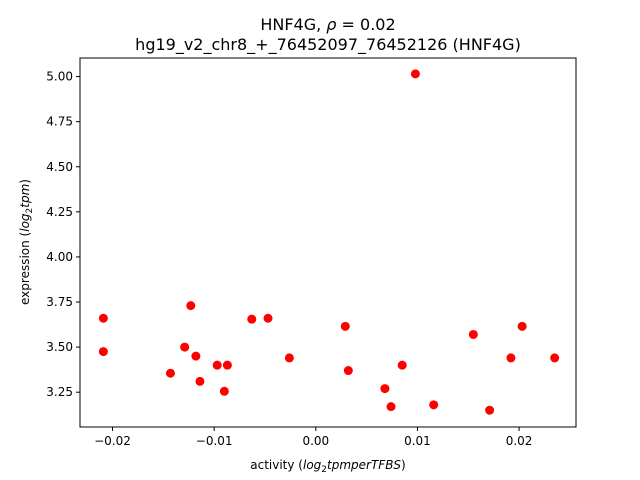  What do you see at coordinates (327, 466) in the screenshot?
I see `x-axis-label: activity (log2tpmperTFBS)` at bounding box center [327, 466].